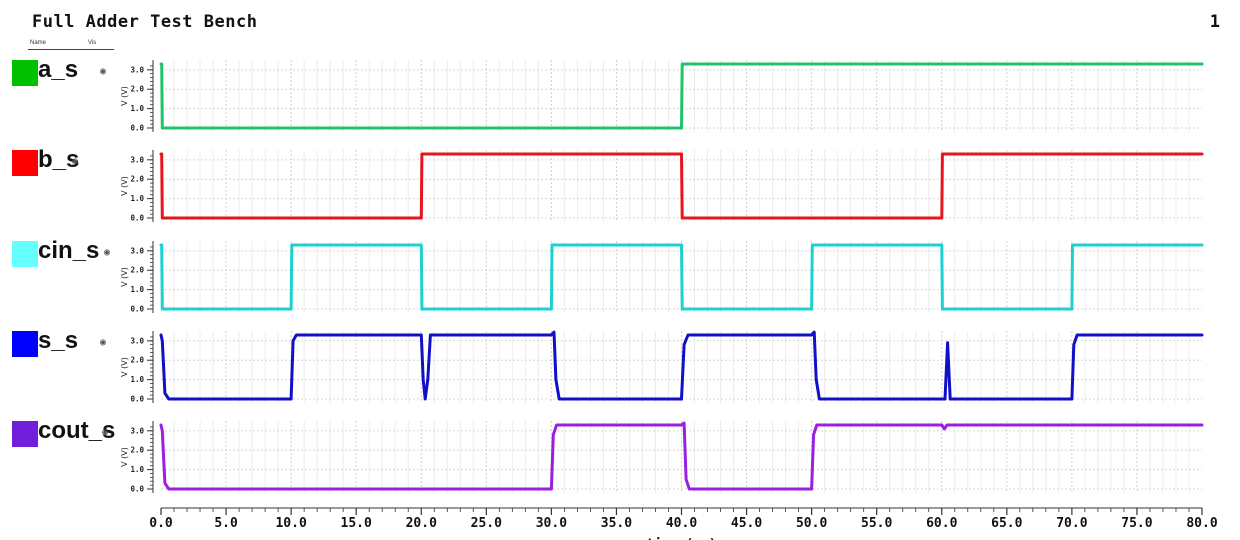 The height and width of the screenshot is (540, 1240). What do you see at coordinates (356, 523) in the screenshot?
I see `x-tick-label: 15.0` at bounding box center [356, 523].